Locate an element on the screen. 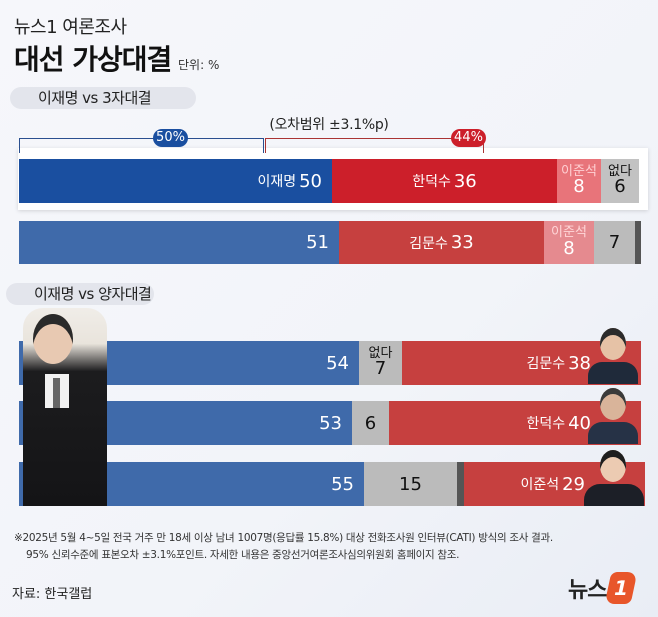  chart-title: 대선 가상대결 is located at coordinates (93, 59).